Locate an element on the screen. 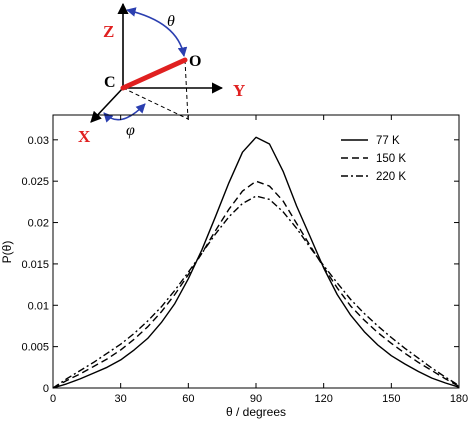 This screenshot has height=421, width=474. x-tick-label: 60 is located at coordinates (188, 399).